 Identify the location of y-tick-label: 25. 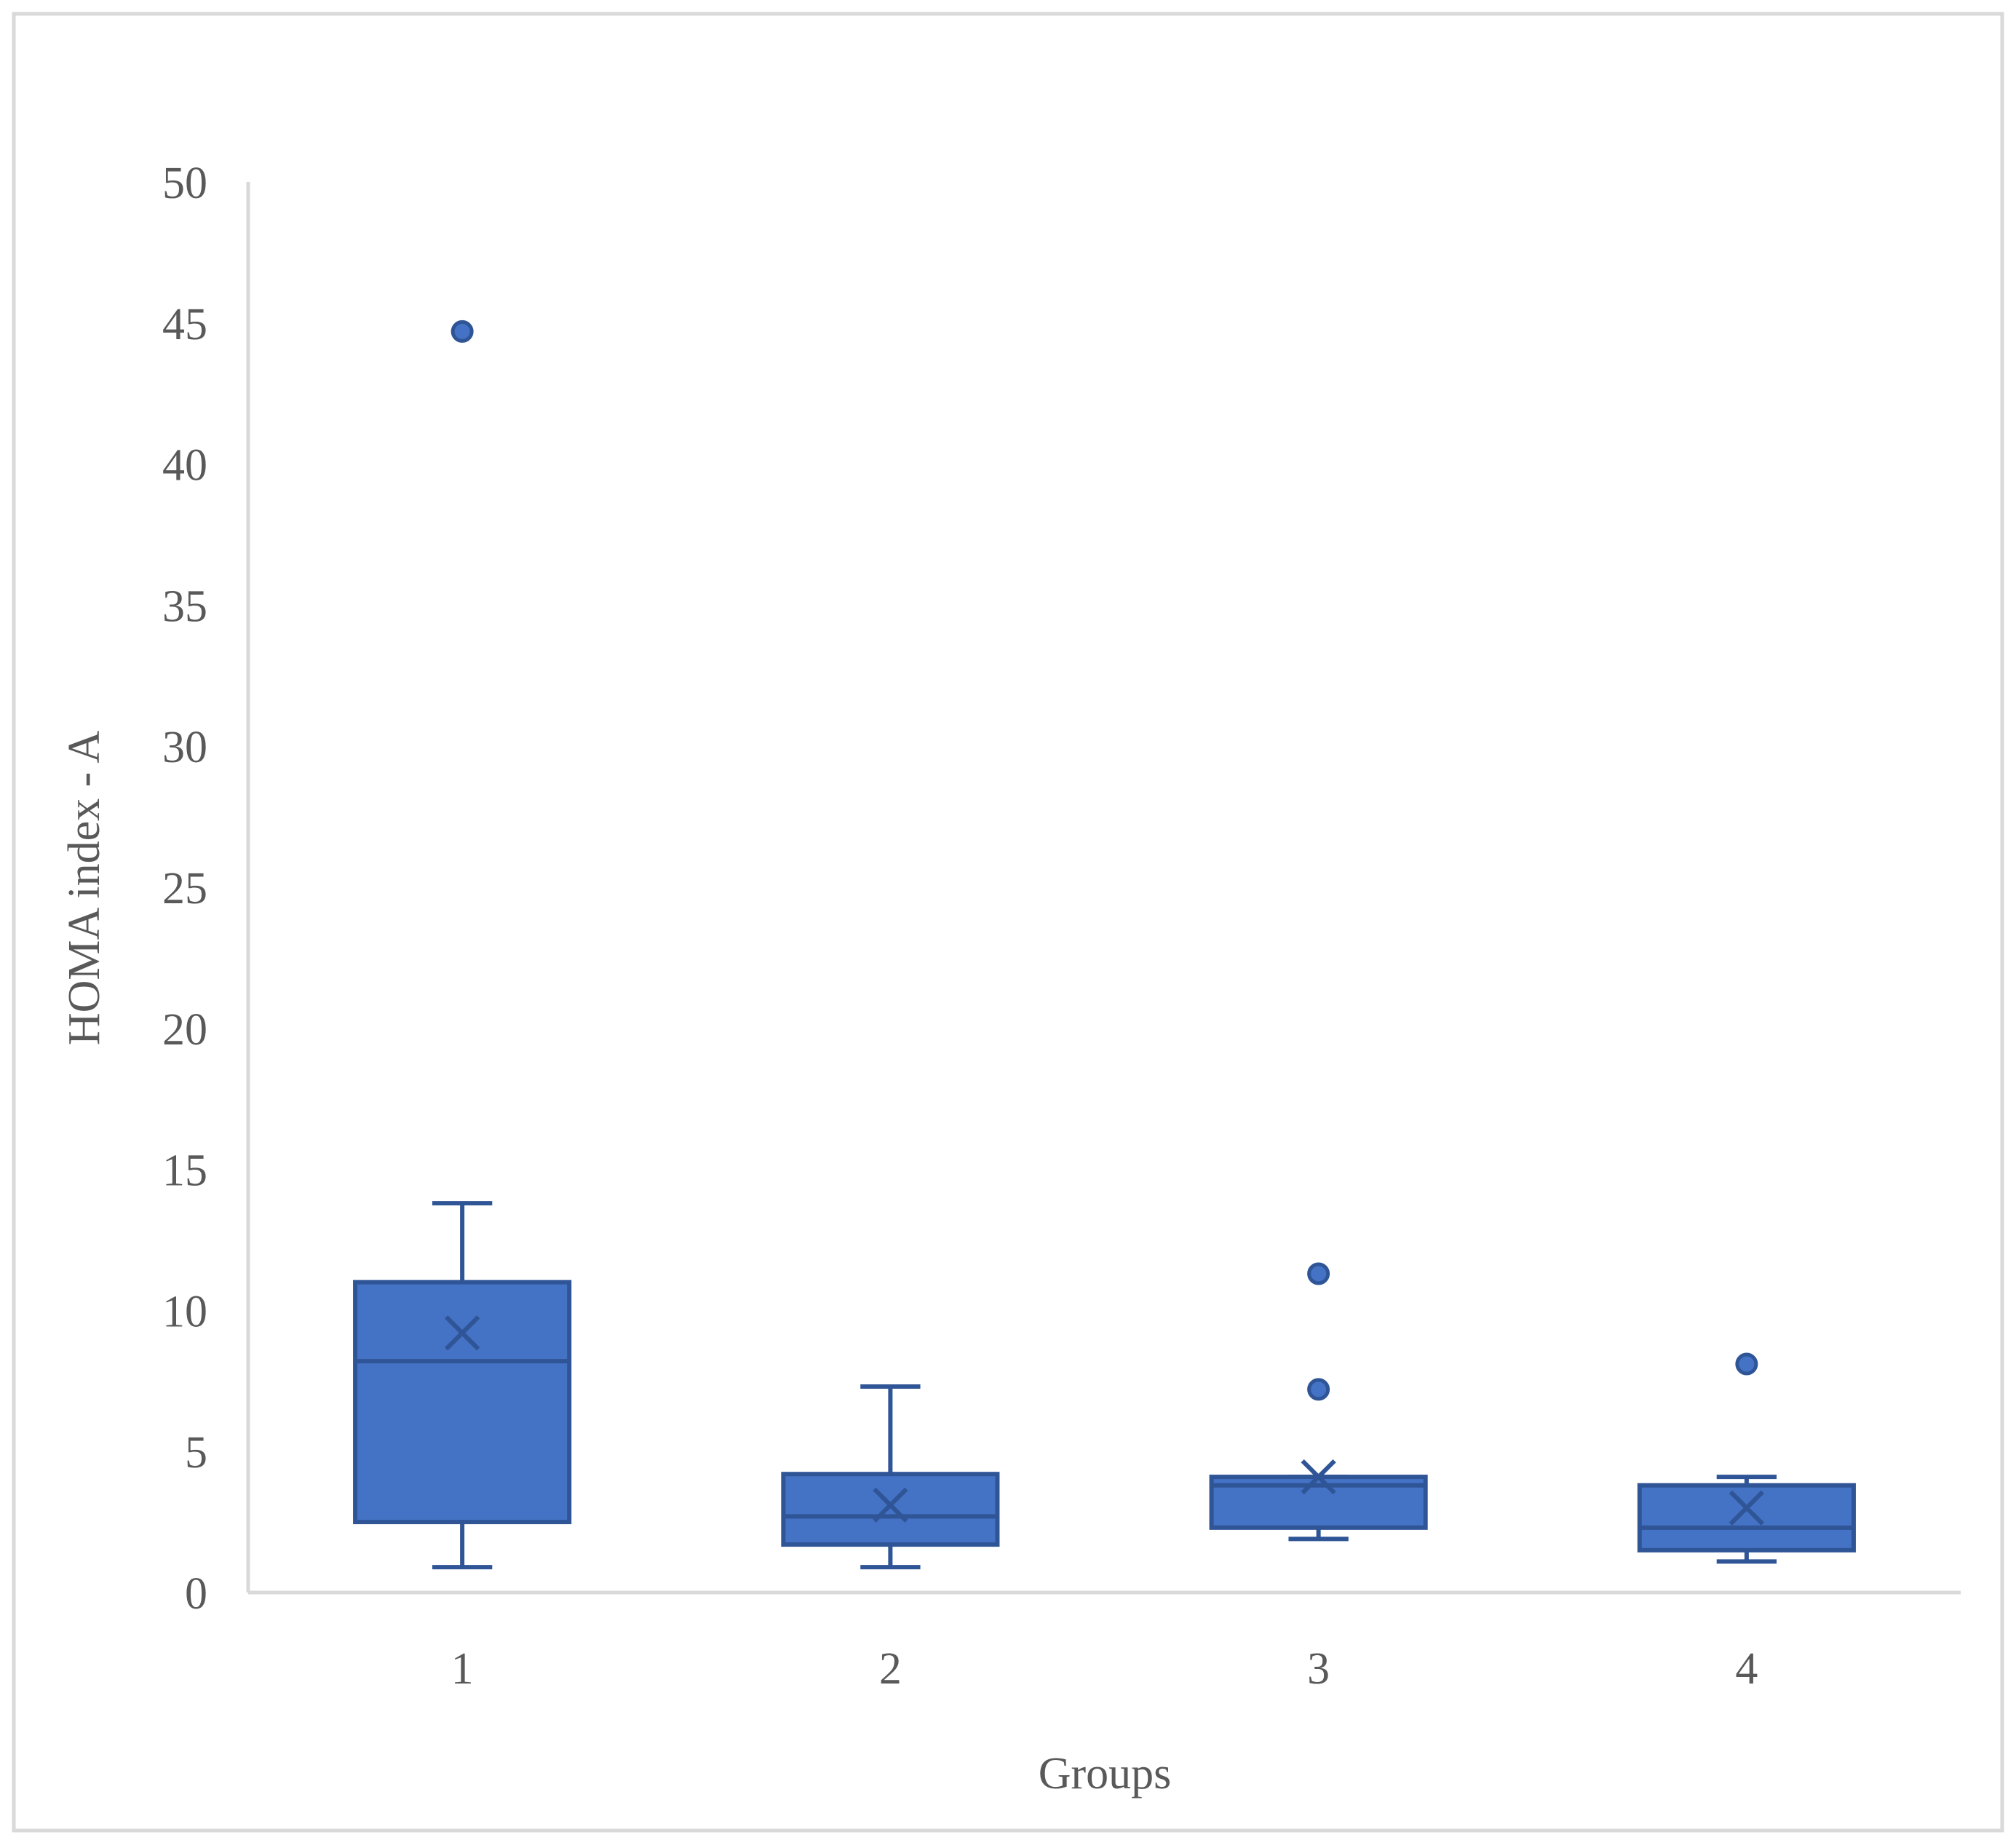
(184, 889).